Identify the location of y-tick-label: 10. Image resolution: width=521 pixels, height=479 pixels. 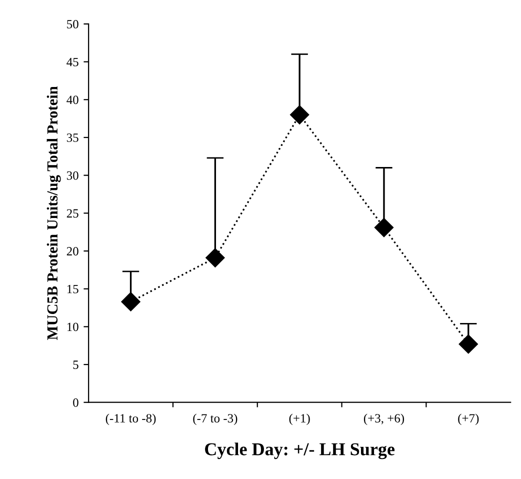
(72, 327).